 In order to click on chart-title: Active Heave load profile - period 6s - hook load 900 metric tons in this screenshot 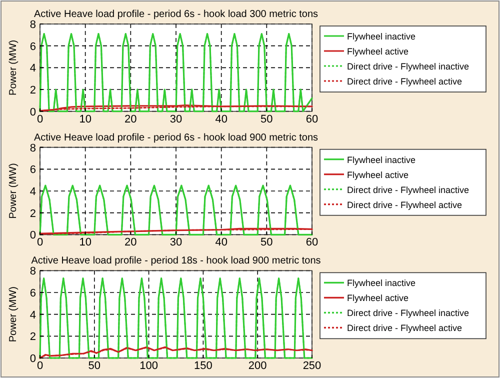, I will do `click(176, 138)`.